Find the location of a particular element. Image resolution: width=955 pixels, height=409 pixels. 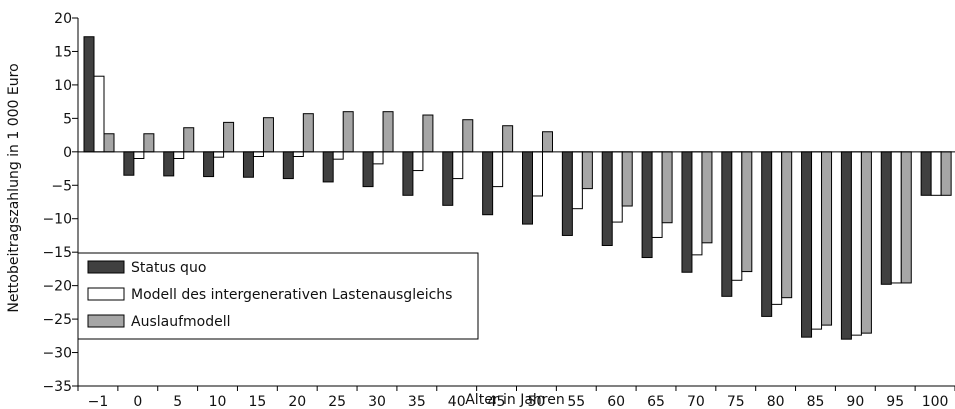

x-tick-label: 55 is located at coordinates (576, 401).